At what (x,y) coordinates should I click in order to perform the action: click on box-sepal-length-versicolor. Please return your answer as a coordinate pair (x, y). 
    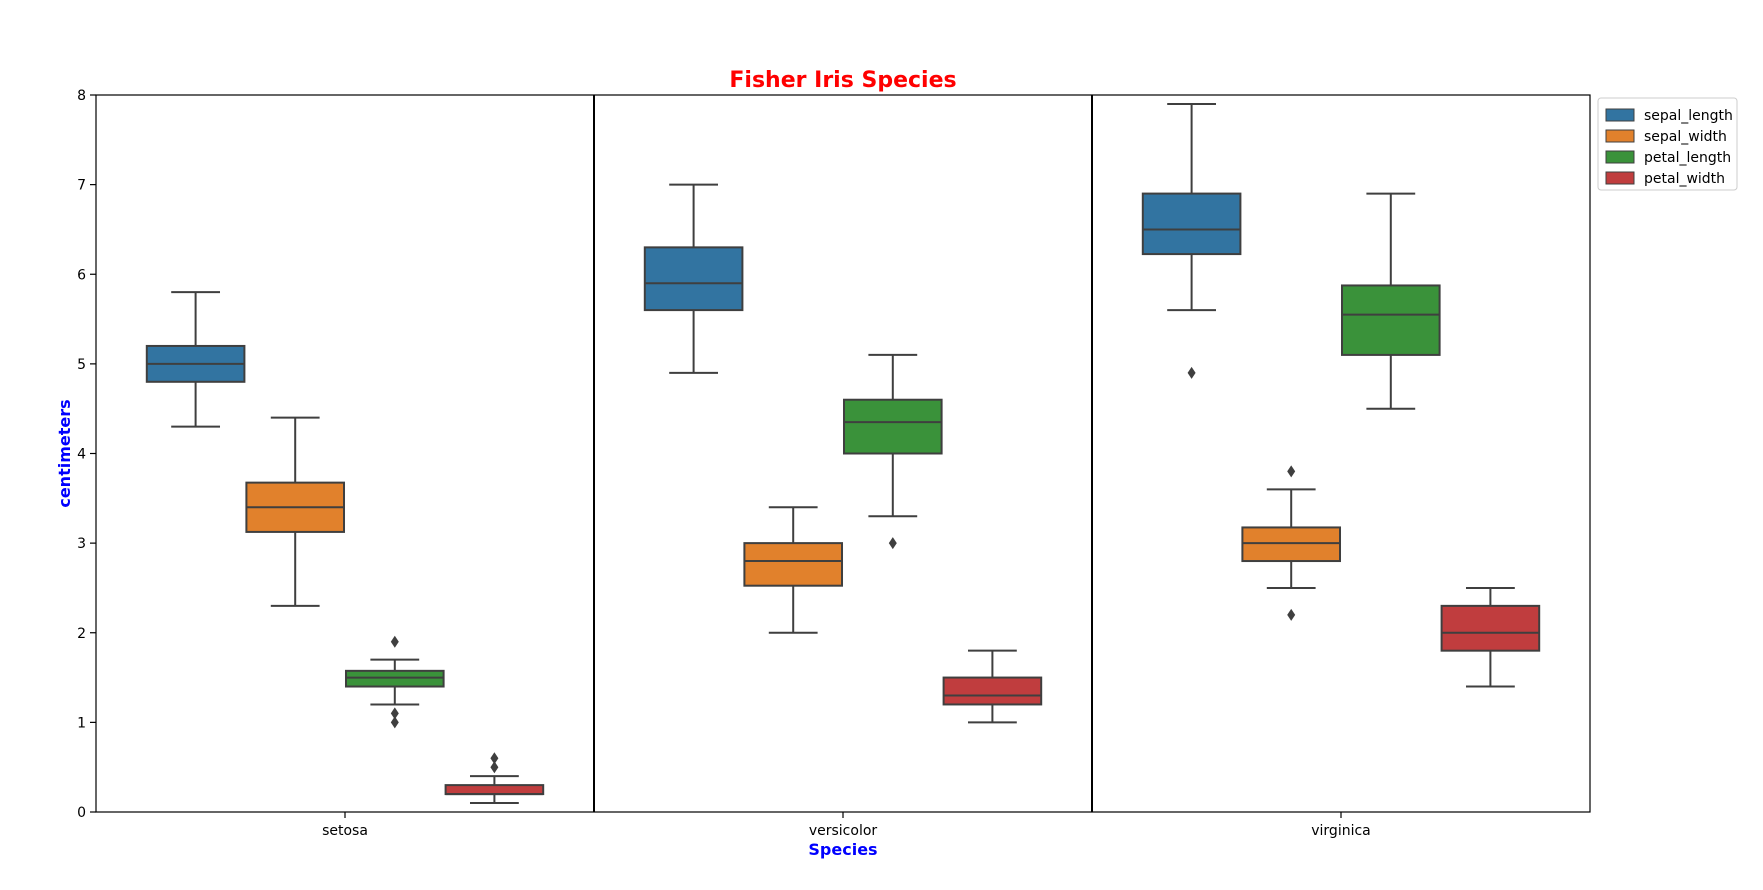
    Looking at the image, I should click on (693, 278).